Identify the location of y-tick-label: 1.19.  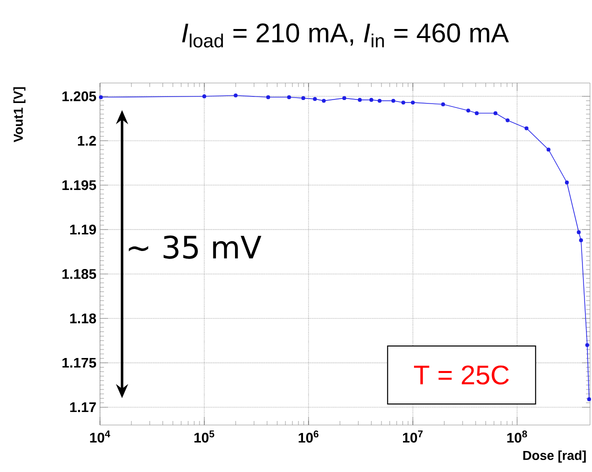
(83, 229).